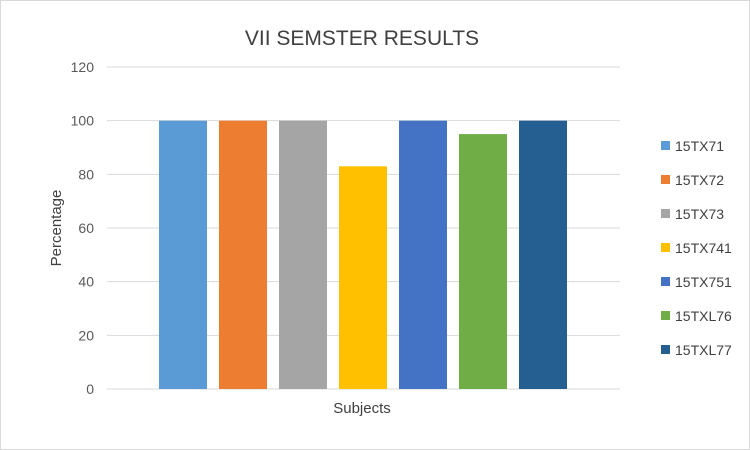 Image resolution: width=750 pixels, height=450 pixels. Describe the element at coordinates (56, 228) in the screenshot. I see `y-axis-title: Percentage` at that location.